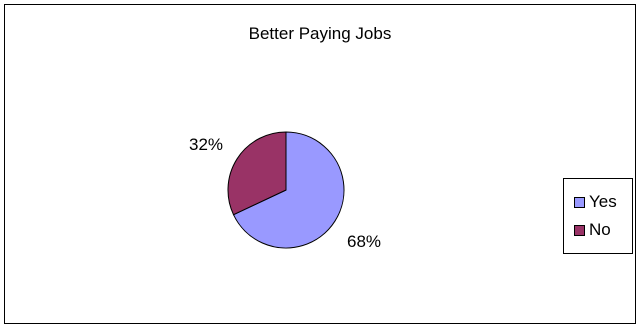  Describe the element at coordinates (603, 201) in the screenshot. I see `legend-label-yes: Yes` at that location.